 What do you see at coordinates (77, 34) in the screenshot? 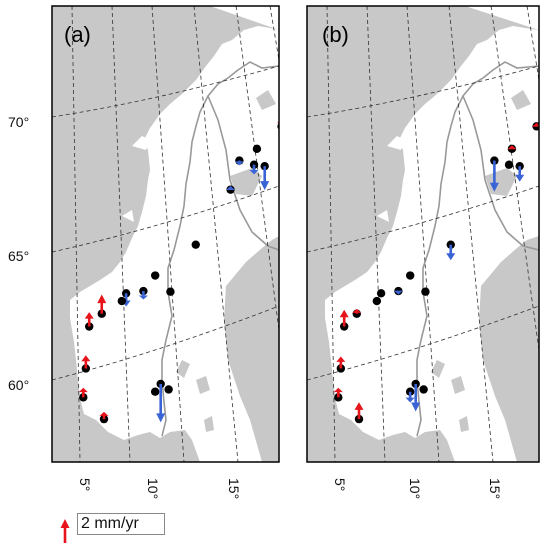
I see `panel-label: (a)` at bounding box center [77, 34].